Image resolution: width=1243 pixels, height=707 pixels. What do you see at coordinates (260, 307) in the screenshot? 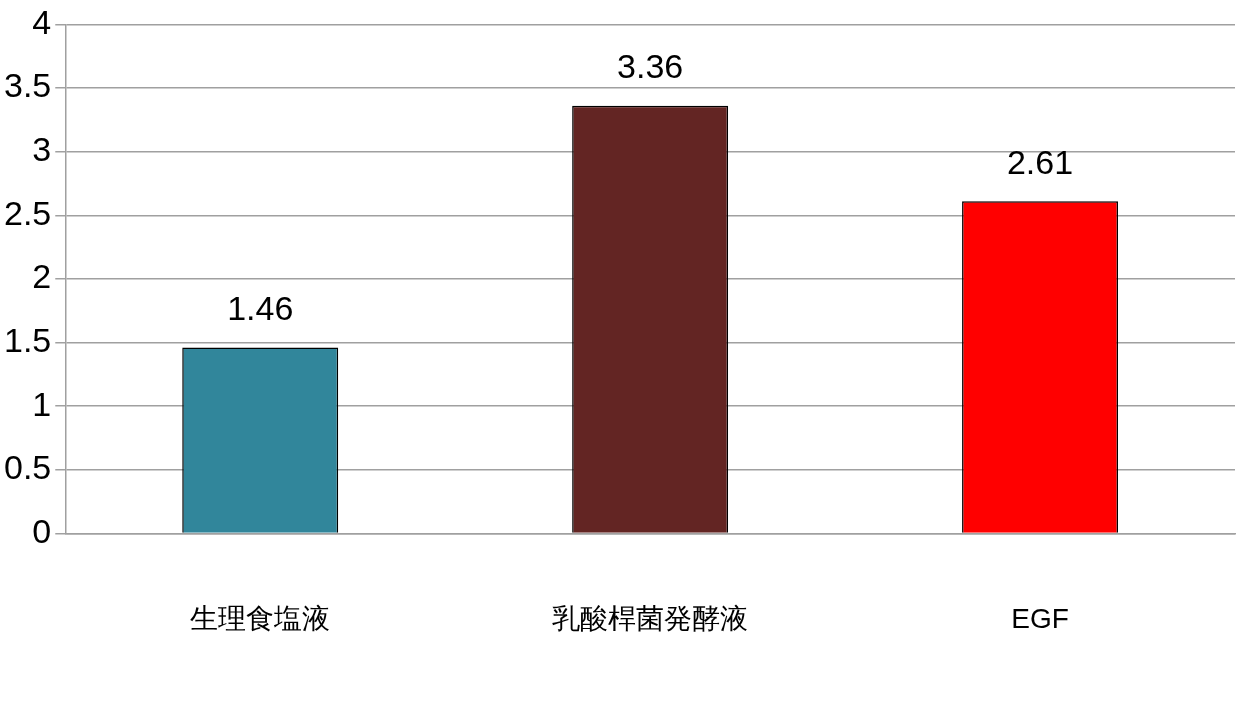
I see `data-label: 1.46` at bounding box center [260, 307].